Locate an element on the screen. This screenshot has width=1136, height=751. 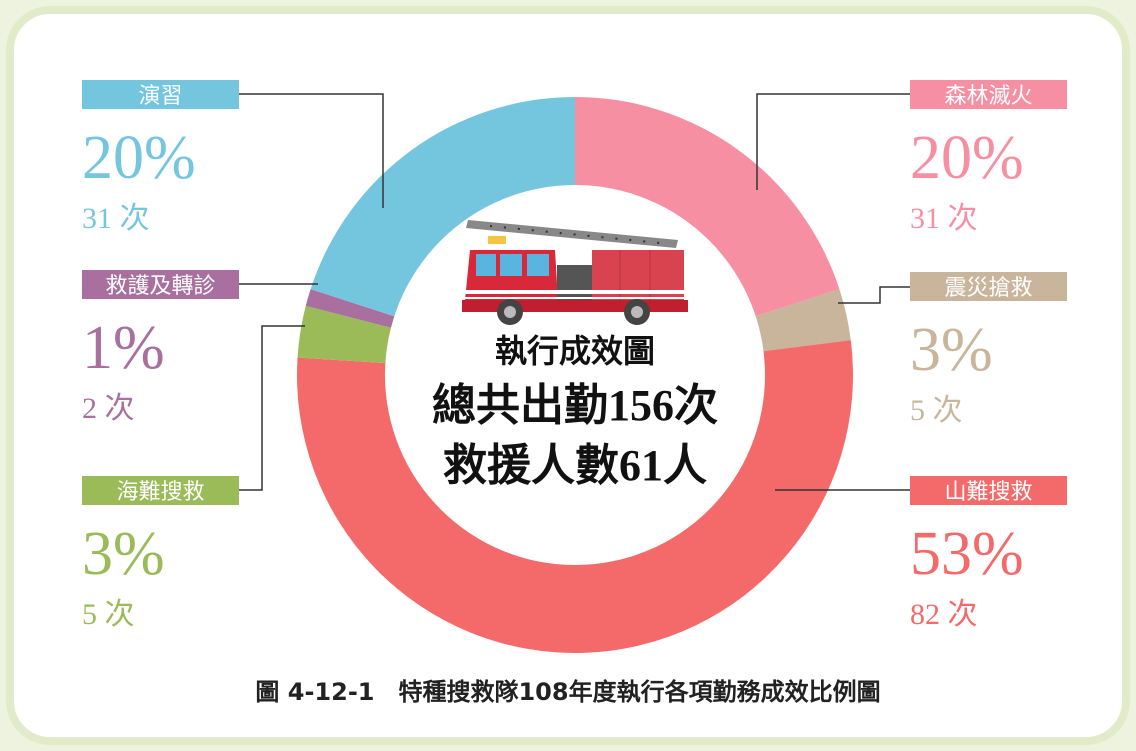
percent-label: 1% is located at coordinates (123, 348).